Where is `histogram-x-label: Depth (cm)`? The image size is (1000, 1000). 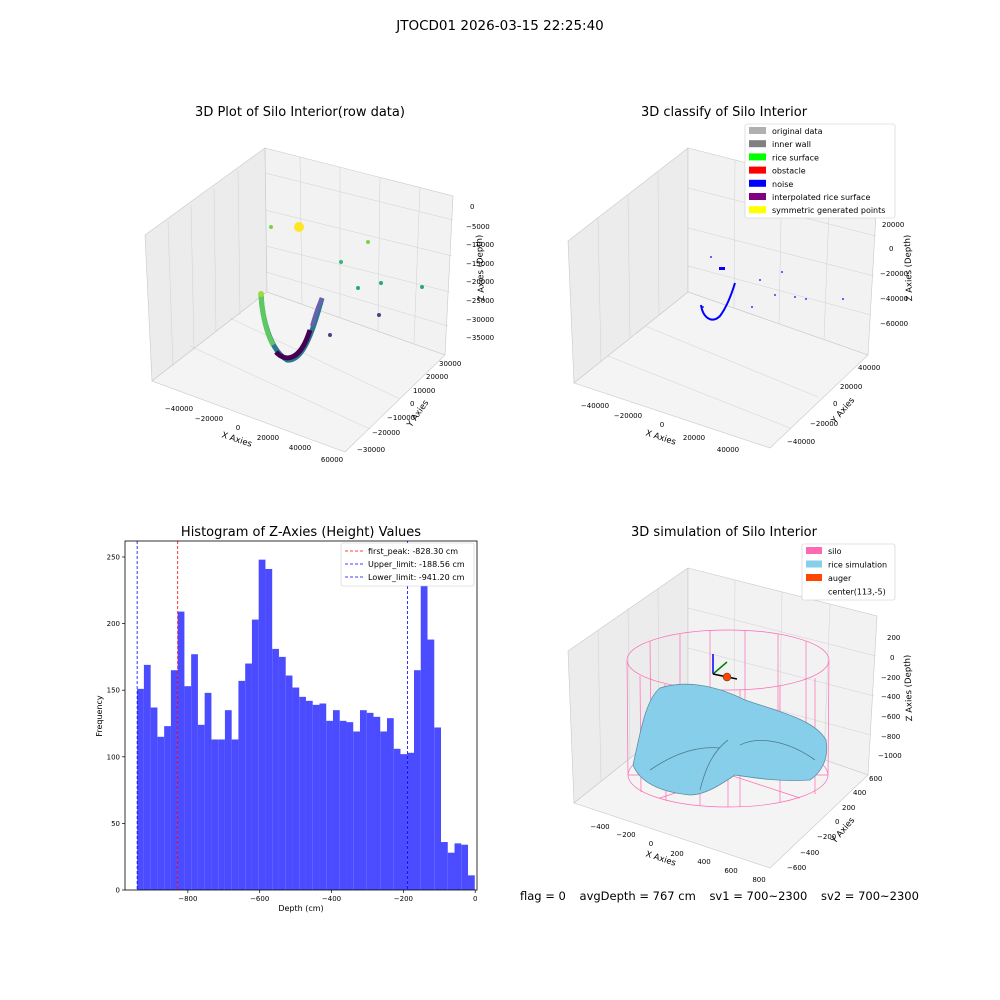
histogram-x-label: Depth (cm) is located at coordinates (300, 908).